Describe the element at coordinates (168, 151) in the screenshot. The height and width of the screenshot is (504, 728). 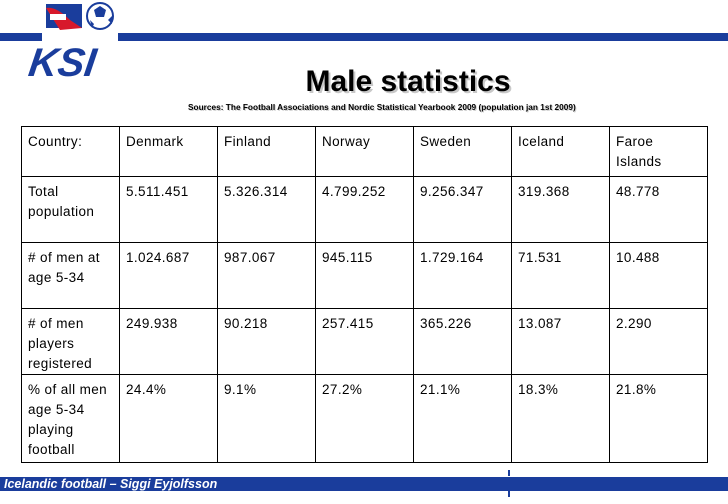
I see `header-cell: Denmark` at that location.